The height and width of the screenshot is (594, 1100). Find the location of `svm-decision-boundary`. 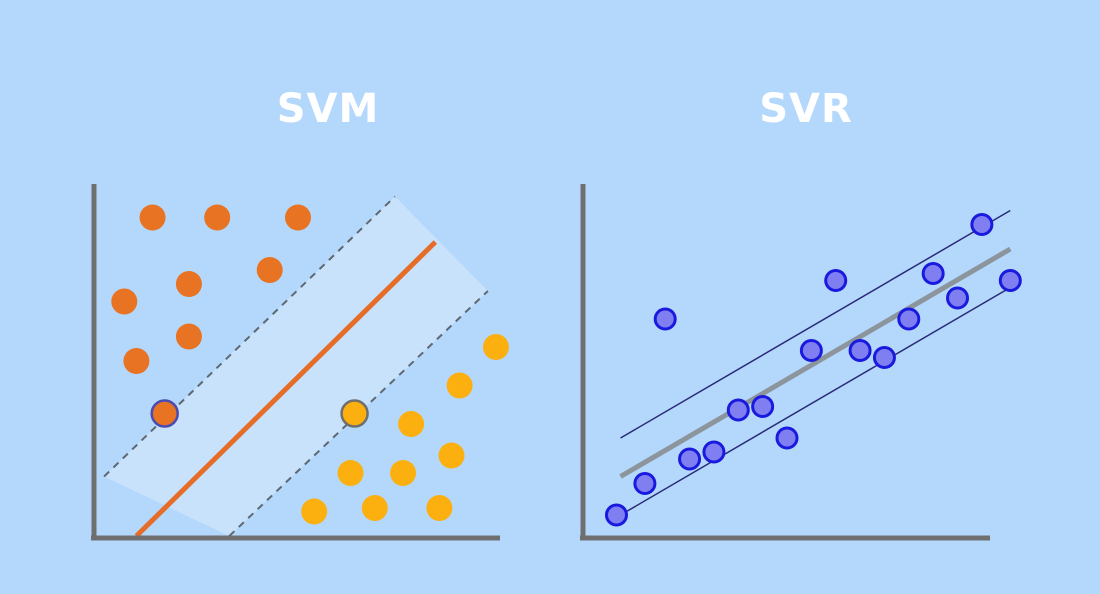

svm-decision-boundary is located at coordinates (286, 389).